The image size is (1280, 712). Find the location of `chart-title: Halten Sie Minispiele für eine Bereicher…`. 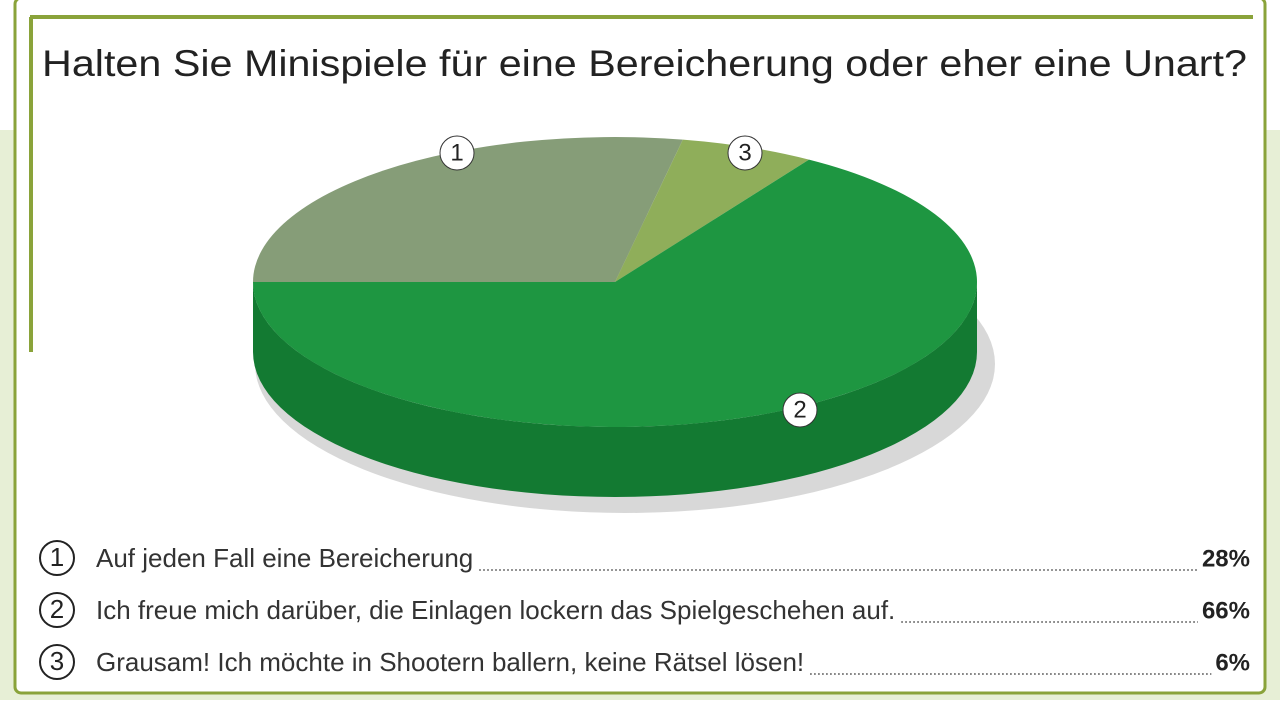

chart-title: Halten Sie Minispiele für eine Bereicher… is located at coordinates (644, 63).